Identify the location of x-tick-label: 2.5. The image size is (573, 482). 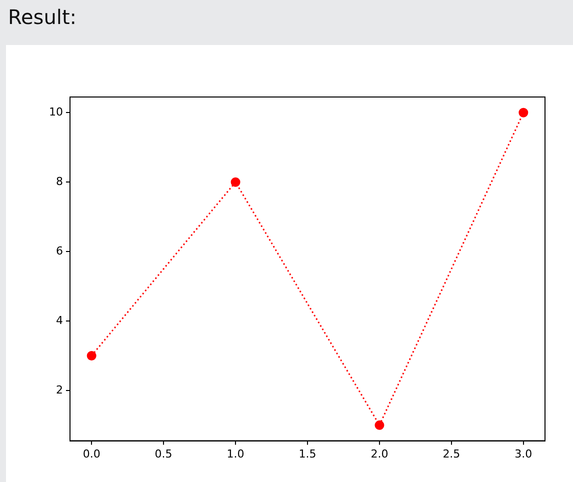
(451, 453).